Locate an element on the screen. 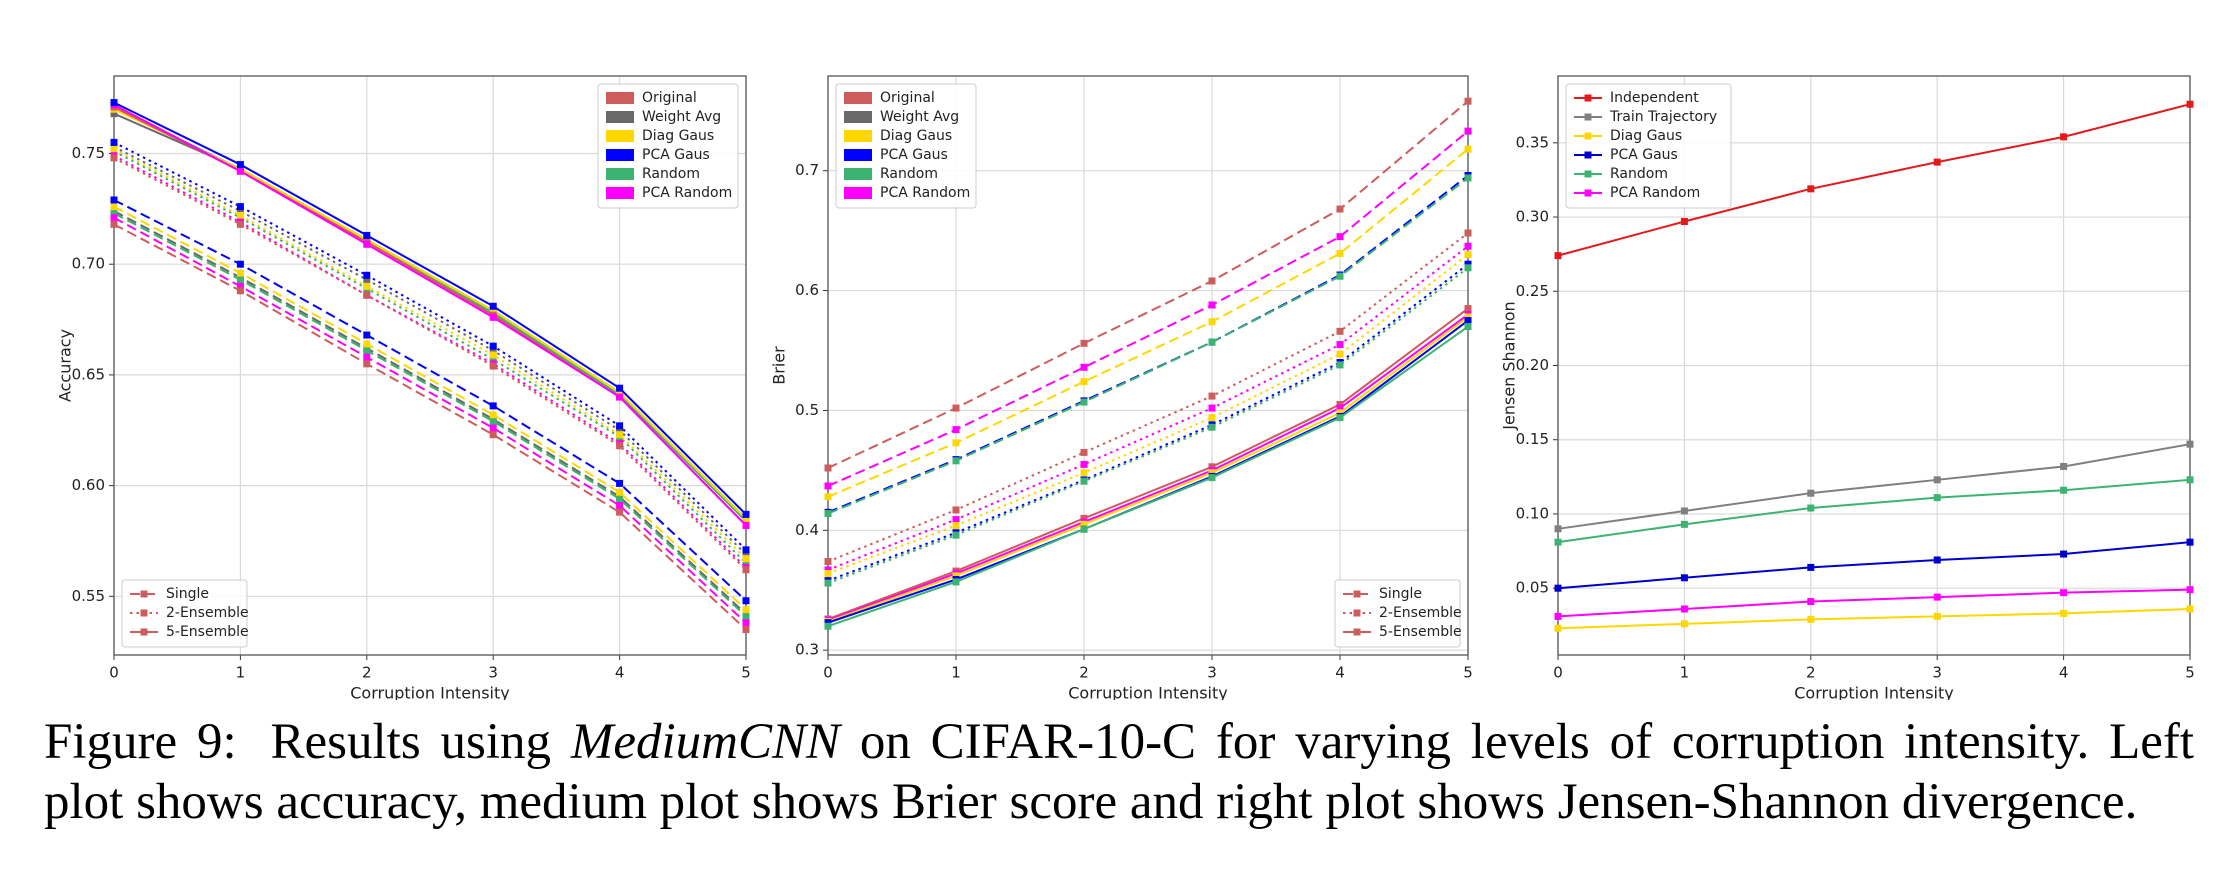  x-tick-label: 1 is located at coordinates (241, 673).